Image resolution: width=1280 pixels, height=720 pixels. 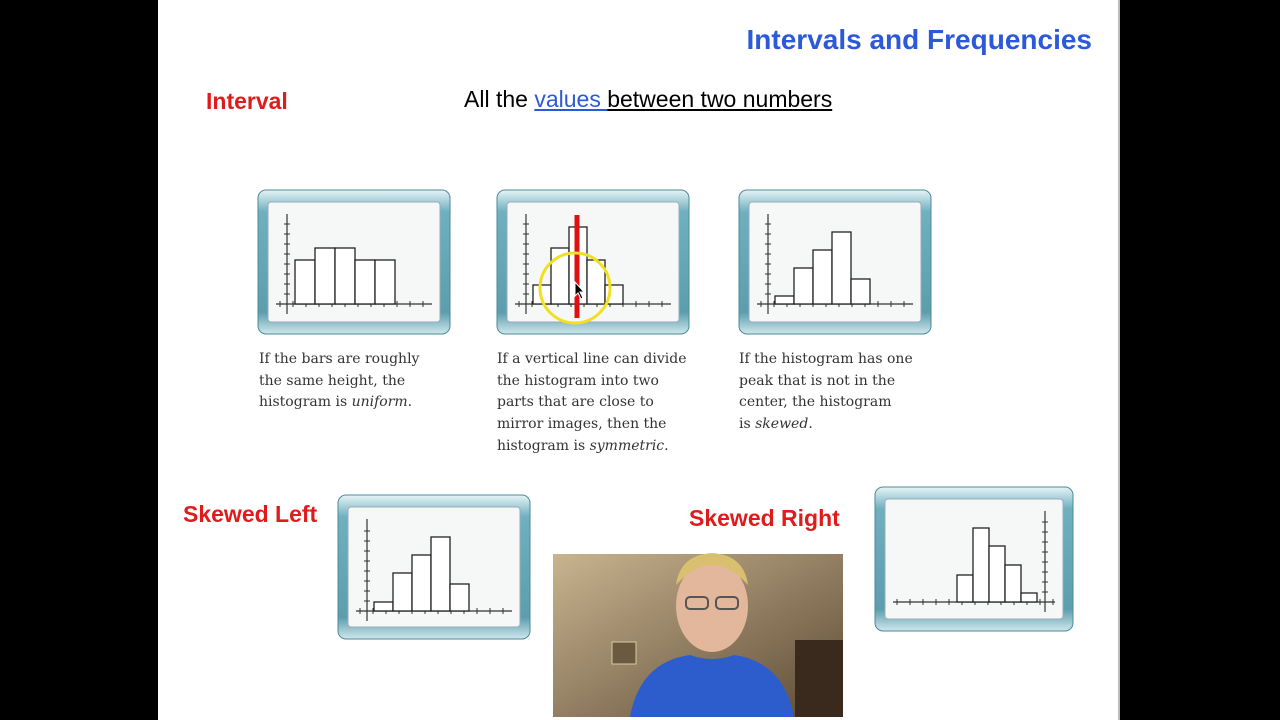 I want to click on caption-line: histogram is symmetric., so click(x=592, y=447).